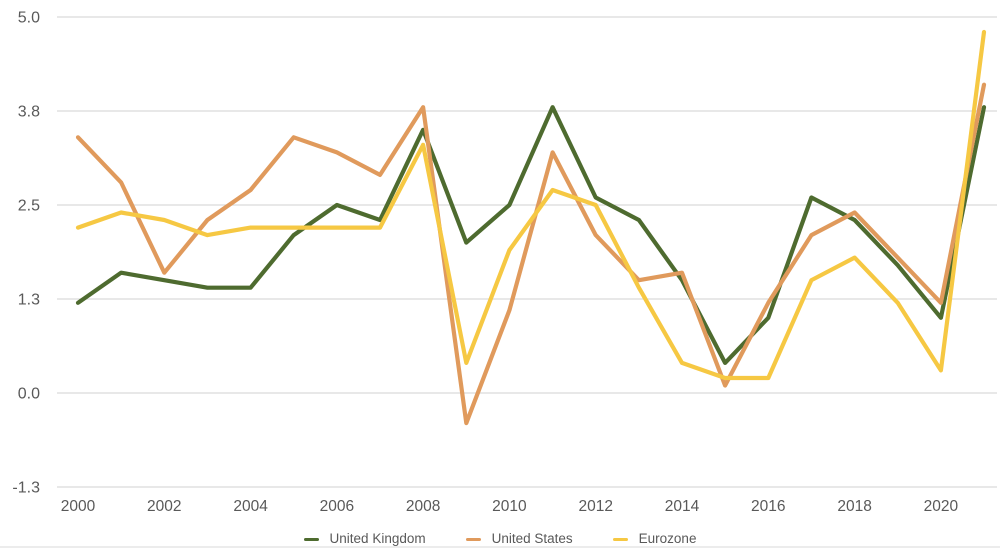  What do you see at coordinates (29, 18) in the screenshot?
I see `y-tick-label: 5.0` at bounding box center [29, 18].